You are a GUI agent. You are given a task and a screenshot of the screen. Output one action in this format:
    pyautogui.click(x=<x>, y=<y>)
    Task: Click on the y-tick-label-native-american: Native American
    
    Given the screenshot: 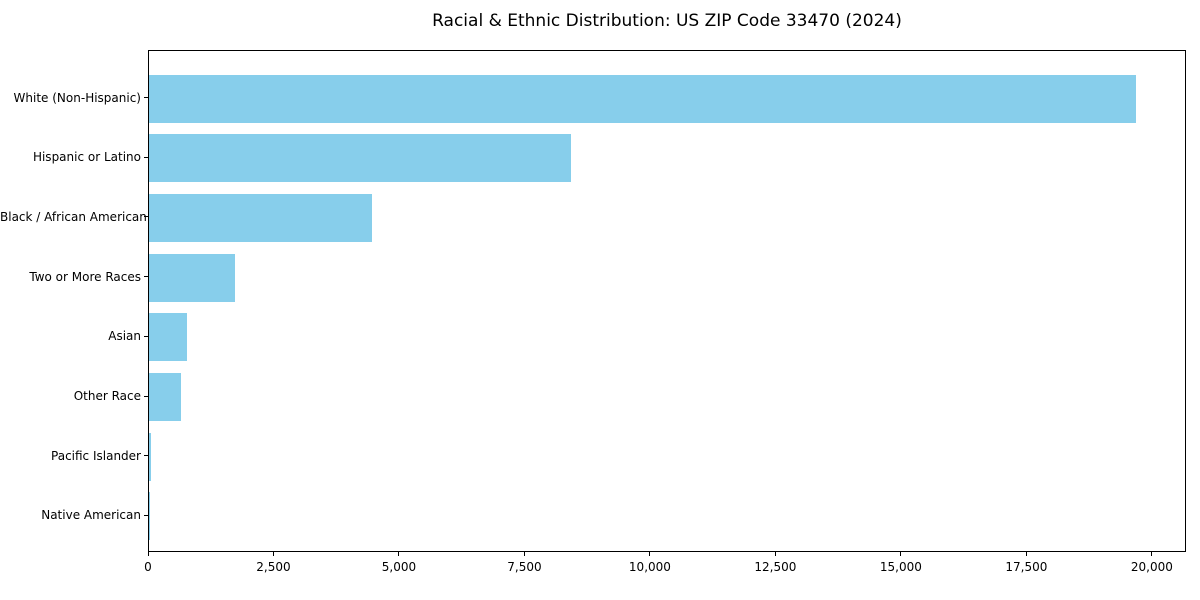 What is the action you would take?
    pyautogui.click(x=91, y=515)
    